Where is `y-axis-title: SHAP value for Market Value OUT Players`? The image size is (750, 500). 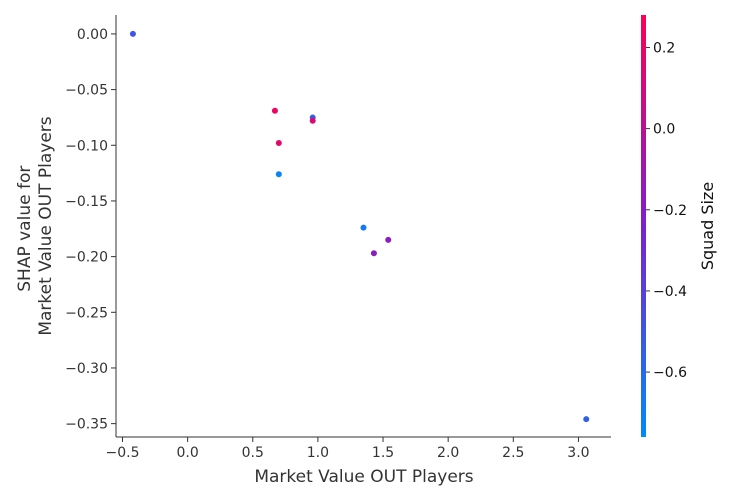 y-axis-title: SHAP value for Market Value OUT Players is located at coordinates (35, 225).